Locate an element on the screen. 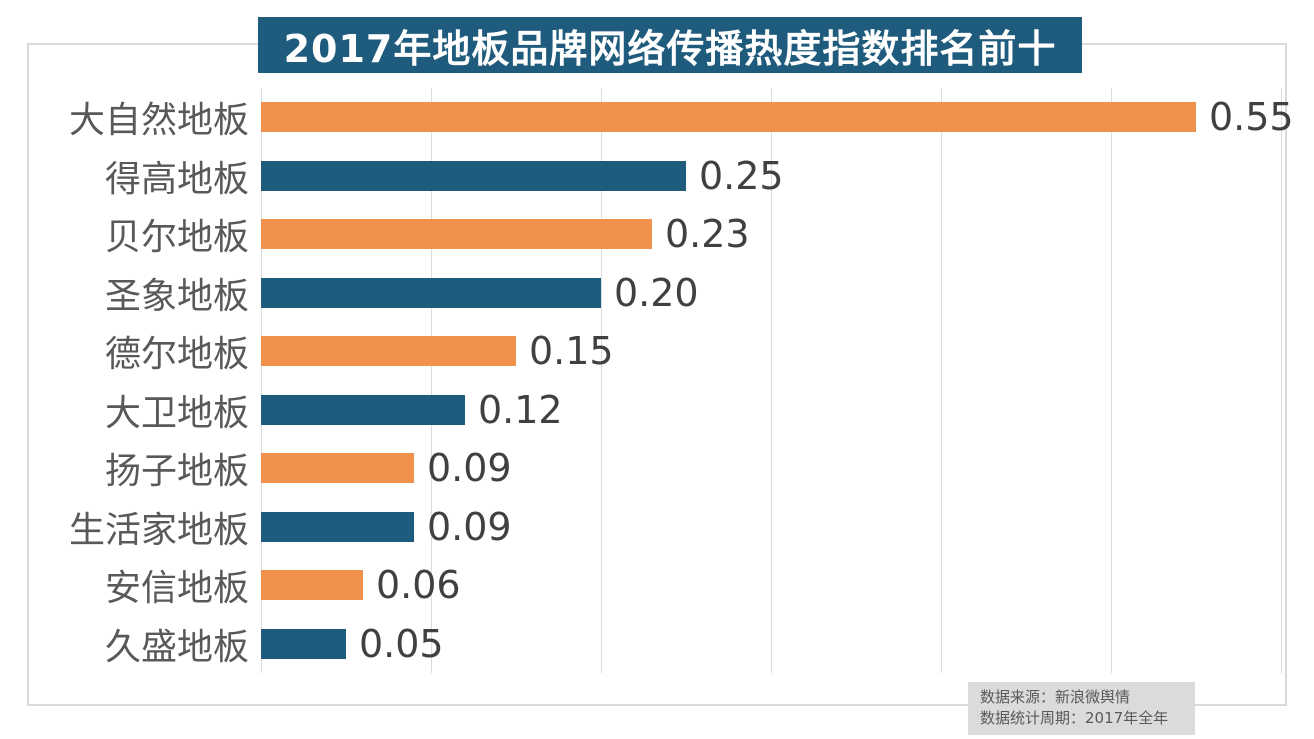 This screenshot has height=739, width=1314. bar-row: 0.06 is located at coordinates (771, 585).